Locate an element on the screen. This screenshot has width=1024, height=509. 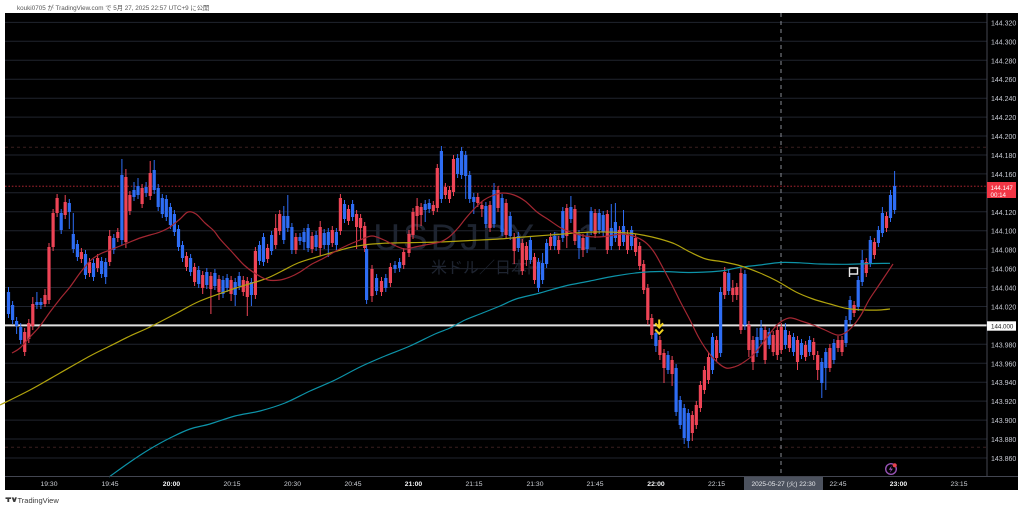
svg-text: 20:45 is located at coordinates (352, 484).